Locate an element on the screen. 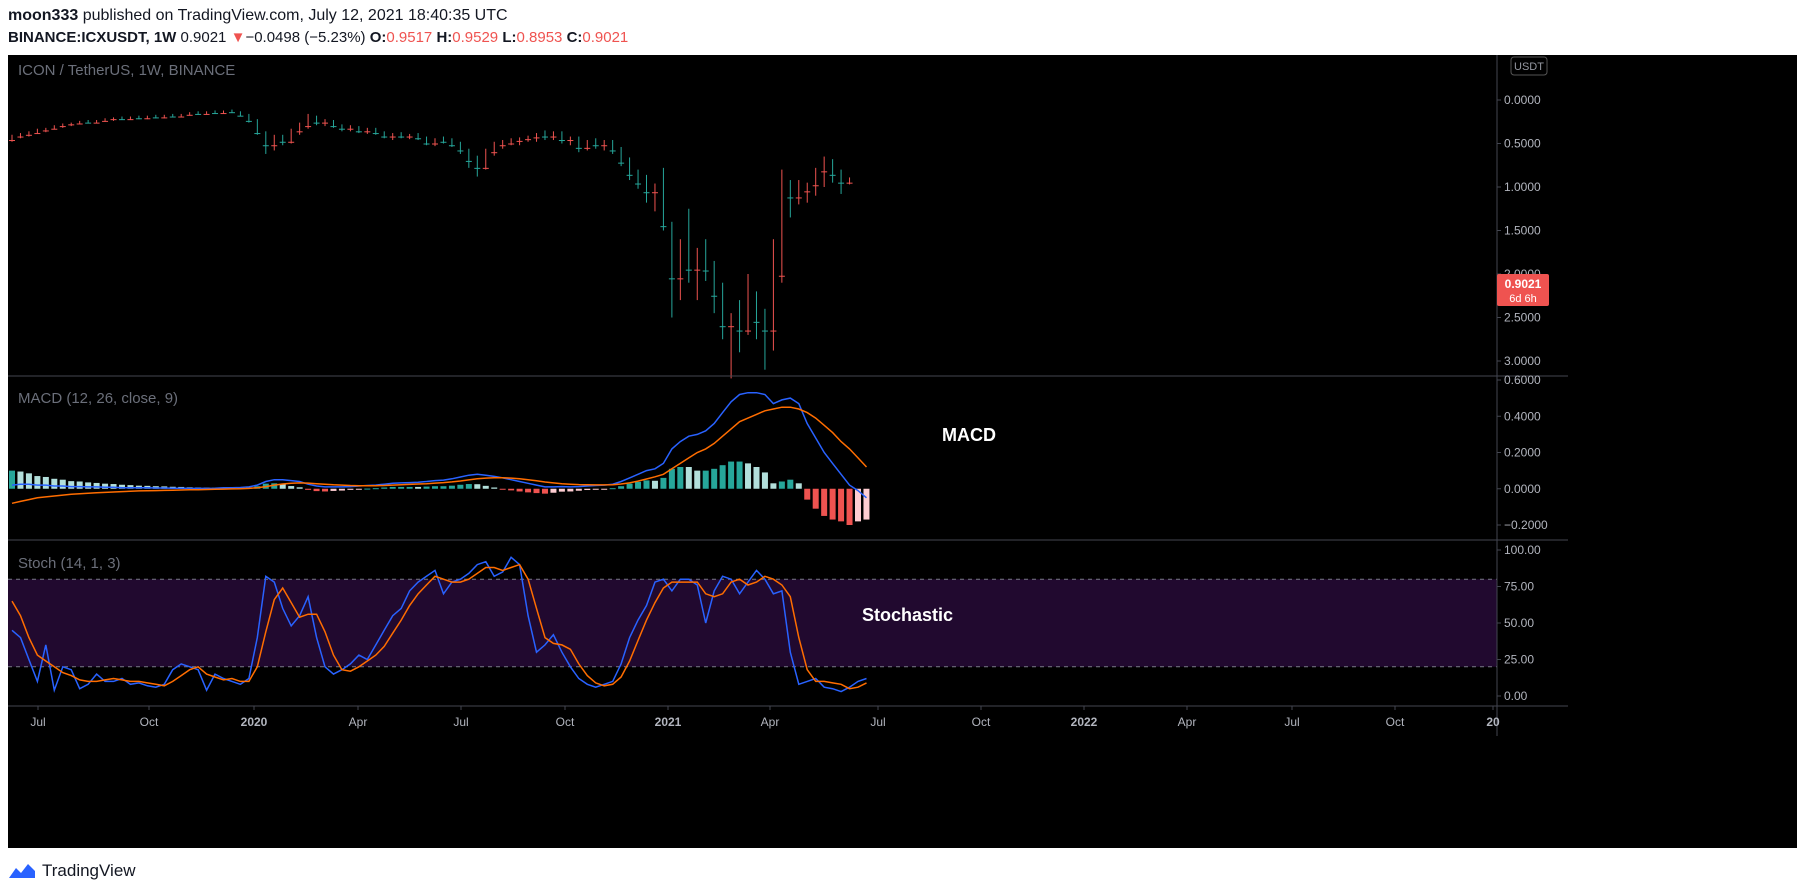 This screenshot has width=1805, height=894. high-value: 0.9529 is located at coordinates (475, 37).